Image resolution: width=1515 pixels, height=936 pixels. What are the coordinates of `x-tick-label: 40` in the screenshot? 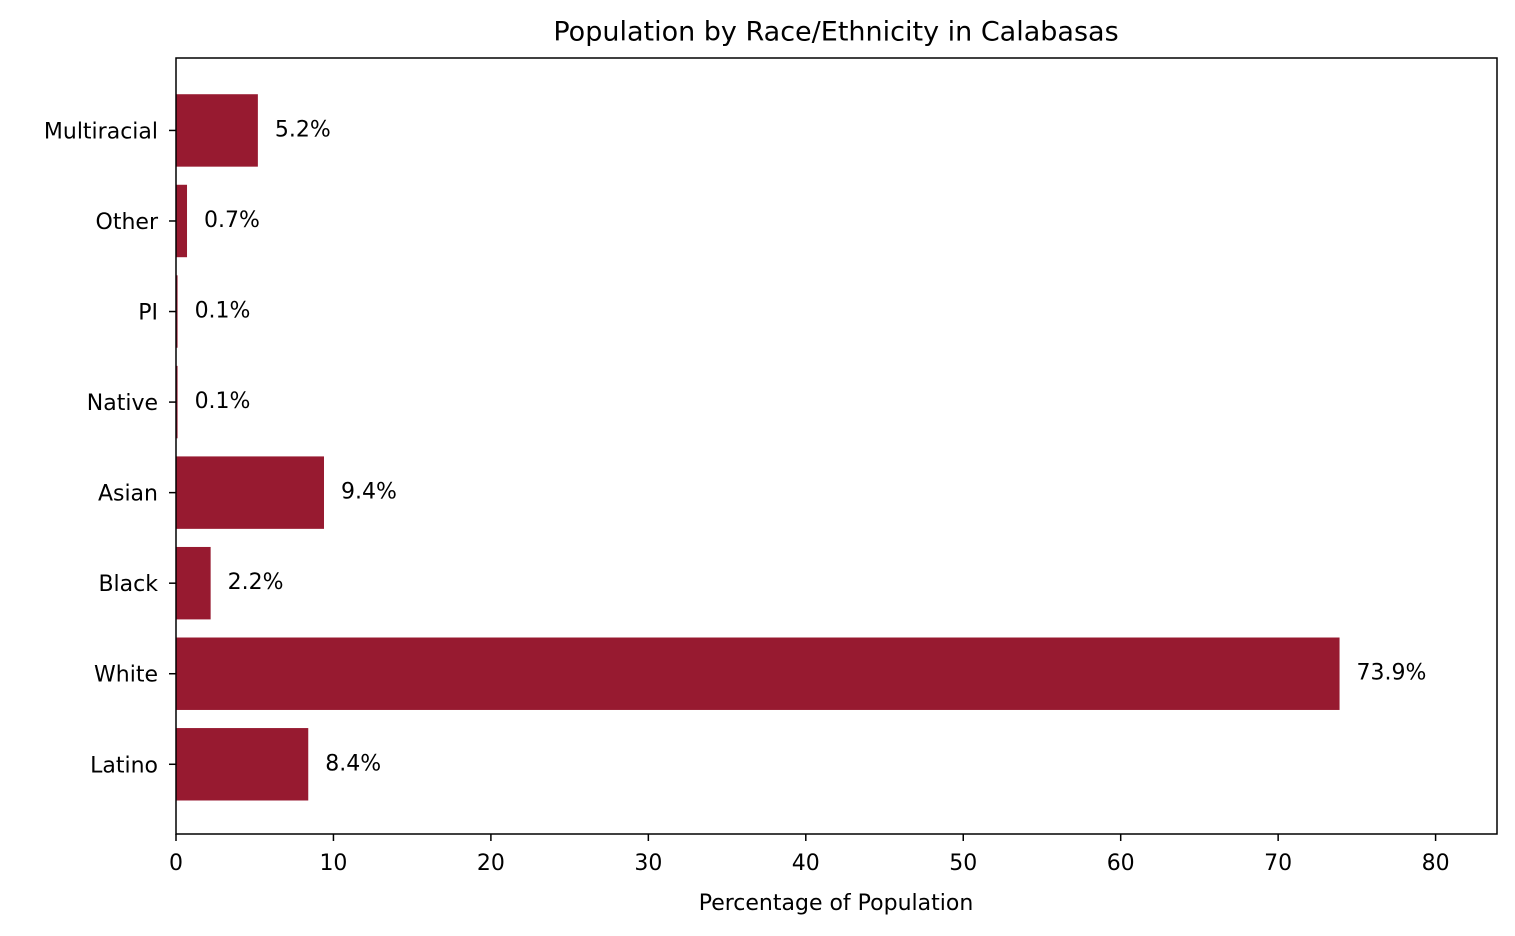 It's located at (806, 863).